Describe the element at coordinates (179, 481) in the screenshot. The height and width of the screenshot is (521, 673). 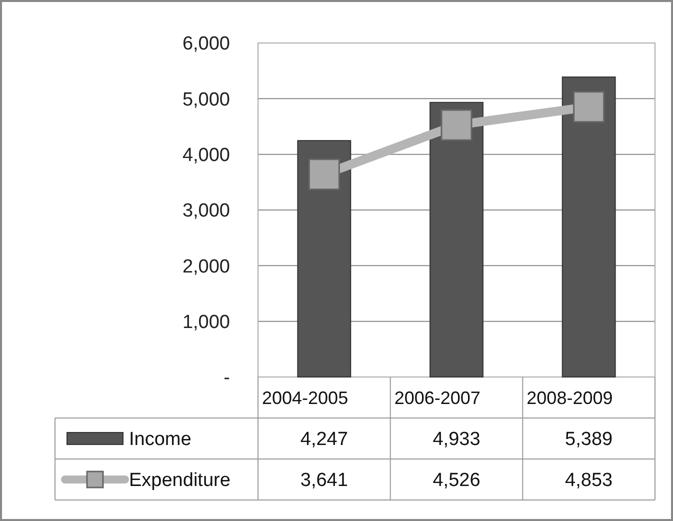
I see `legend-label: Expenditure` at that location.